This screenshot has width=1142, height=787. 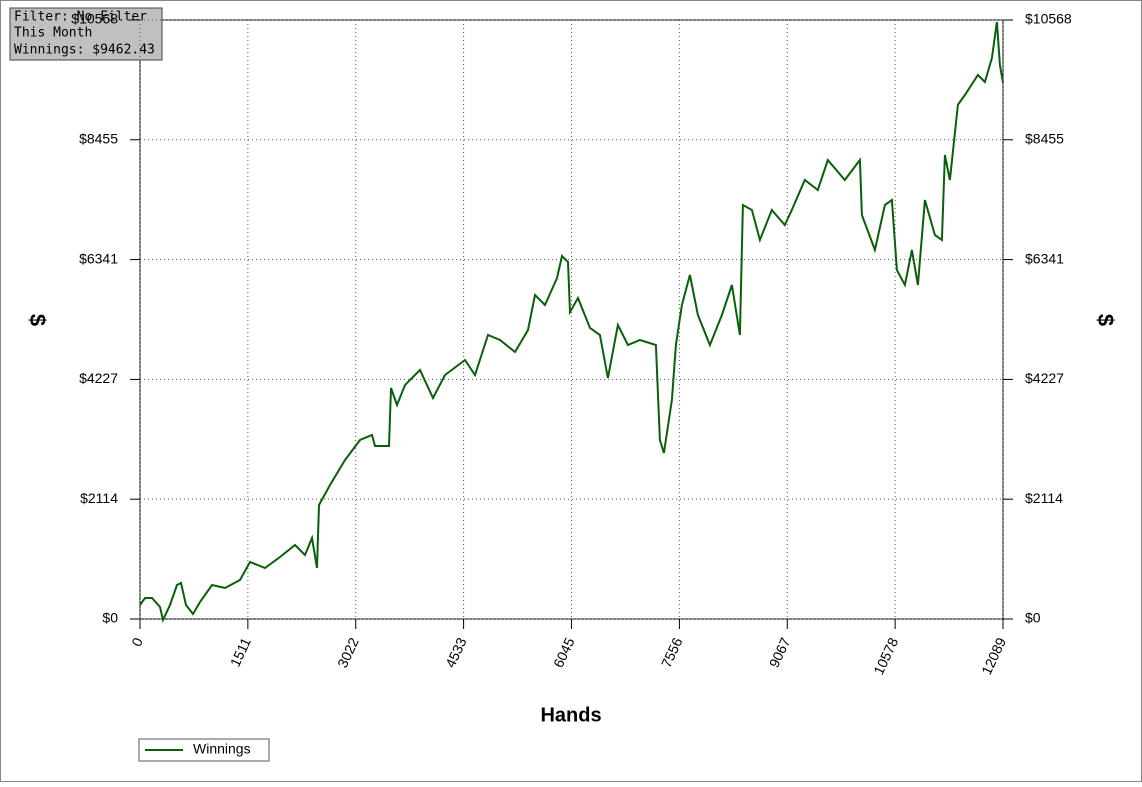 I want to click on y2-axis-title: $, so click(x=1105, y=320).